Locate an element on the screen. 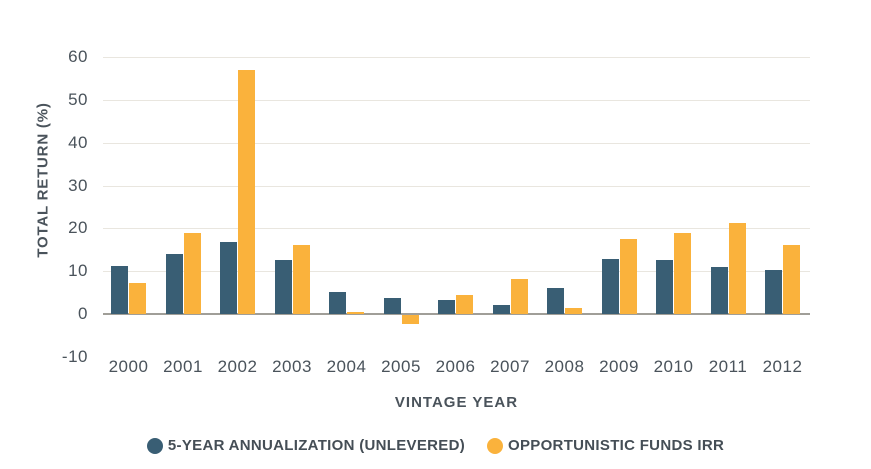 The width and height of the screenshot is (871, 469). bar-2001-irr is located at coordinates (192, 273).